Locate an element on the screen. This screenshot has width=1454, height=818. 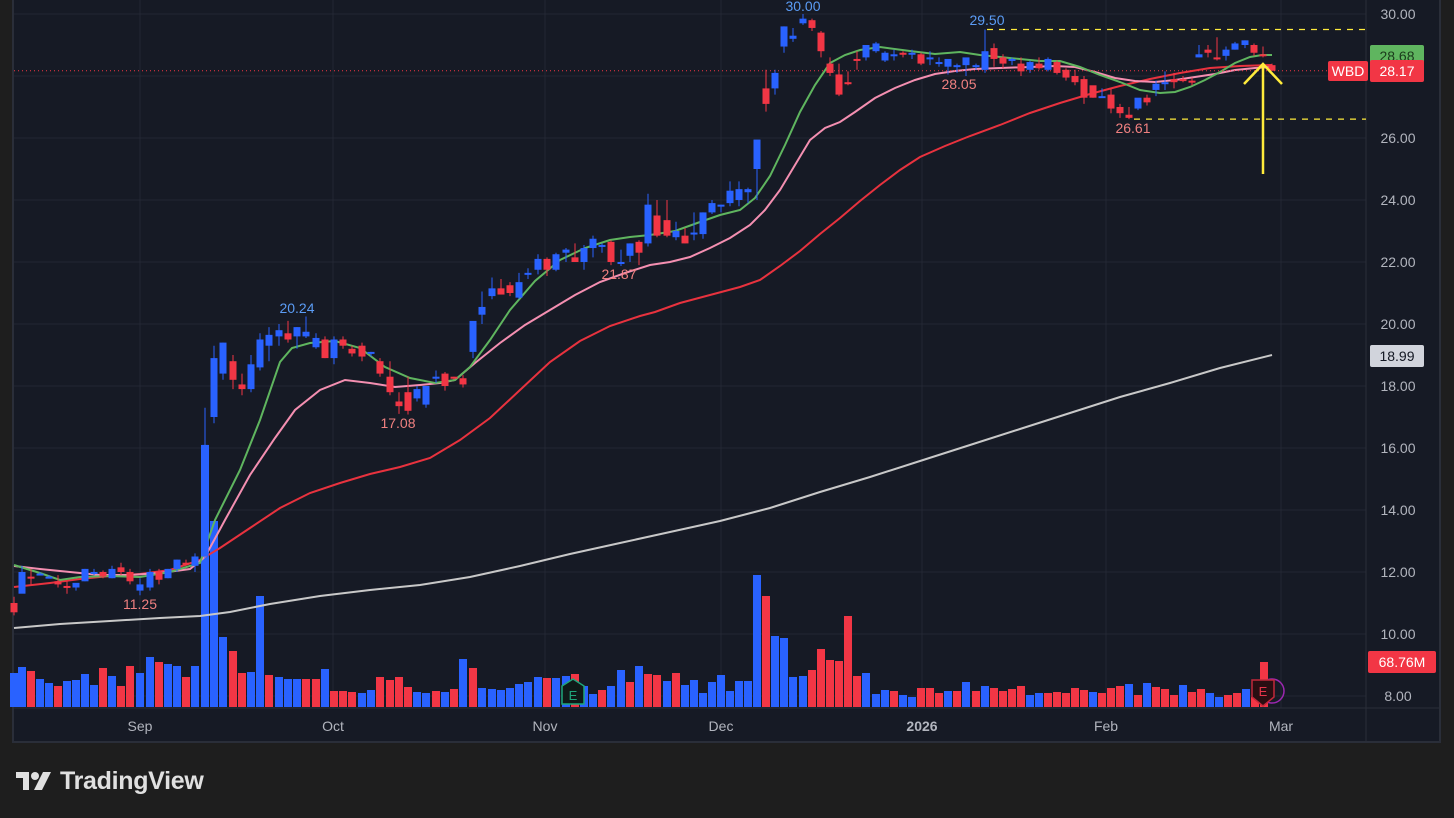
arrow-head is located at coordinates (1263, 73).